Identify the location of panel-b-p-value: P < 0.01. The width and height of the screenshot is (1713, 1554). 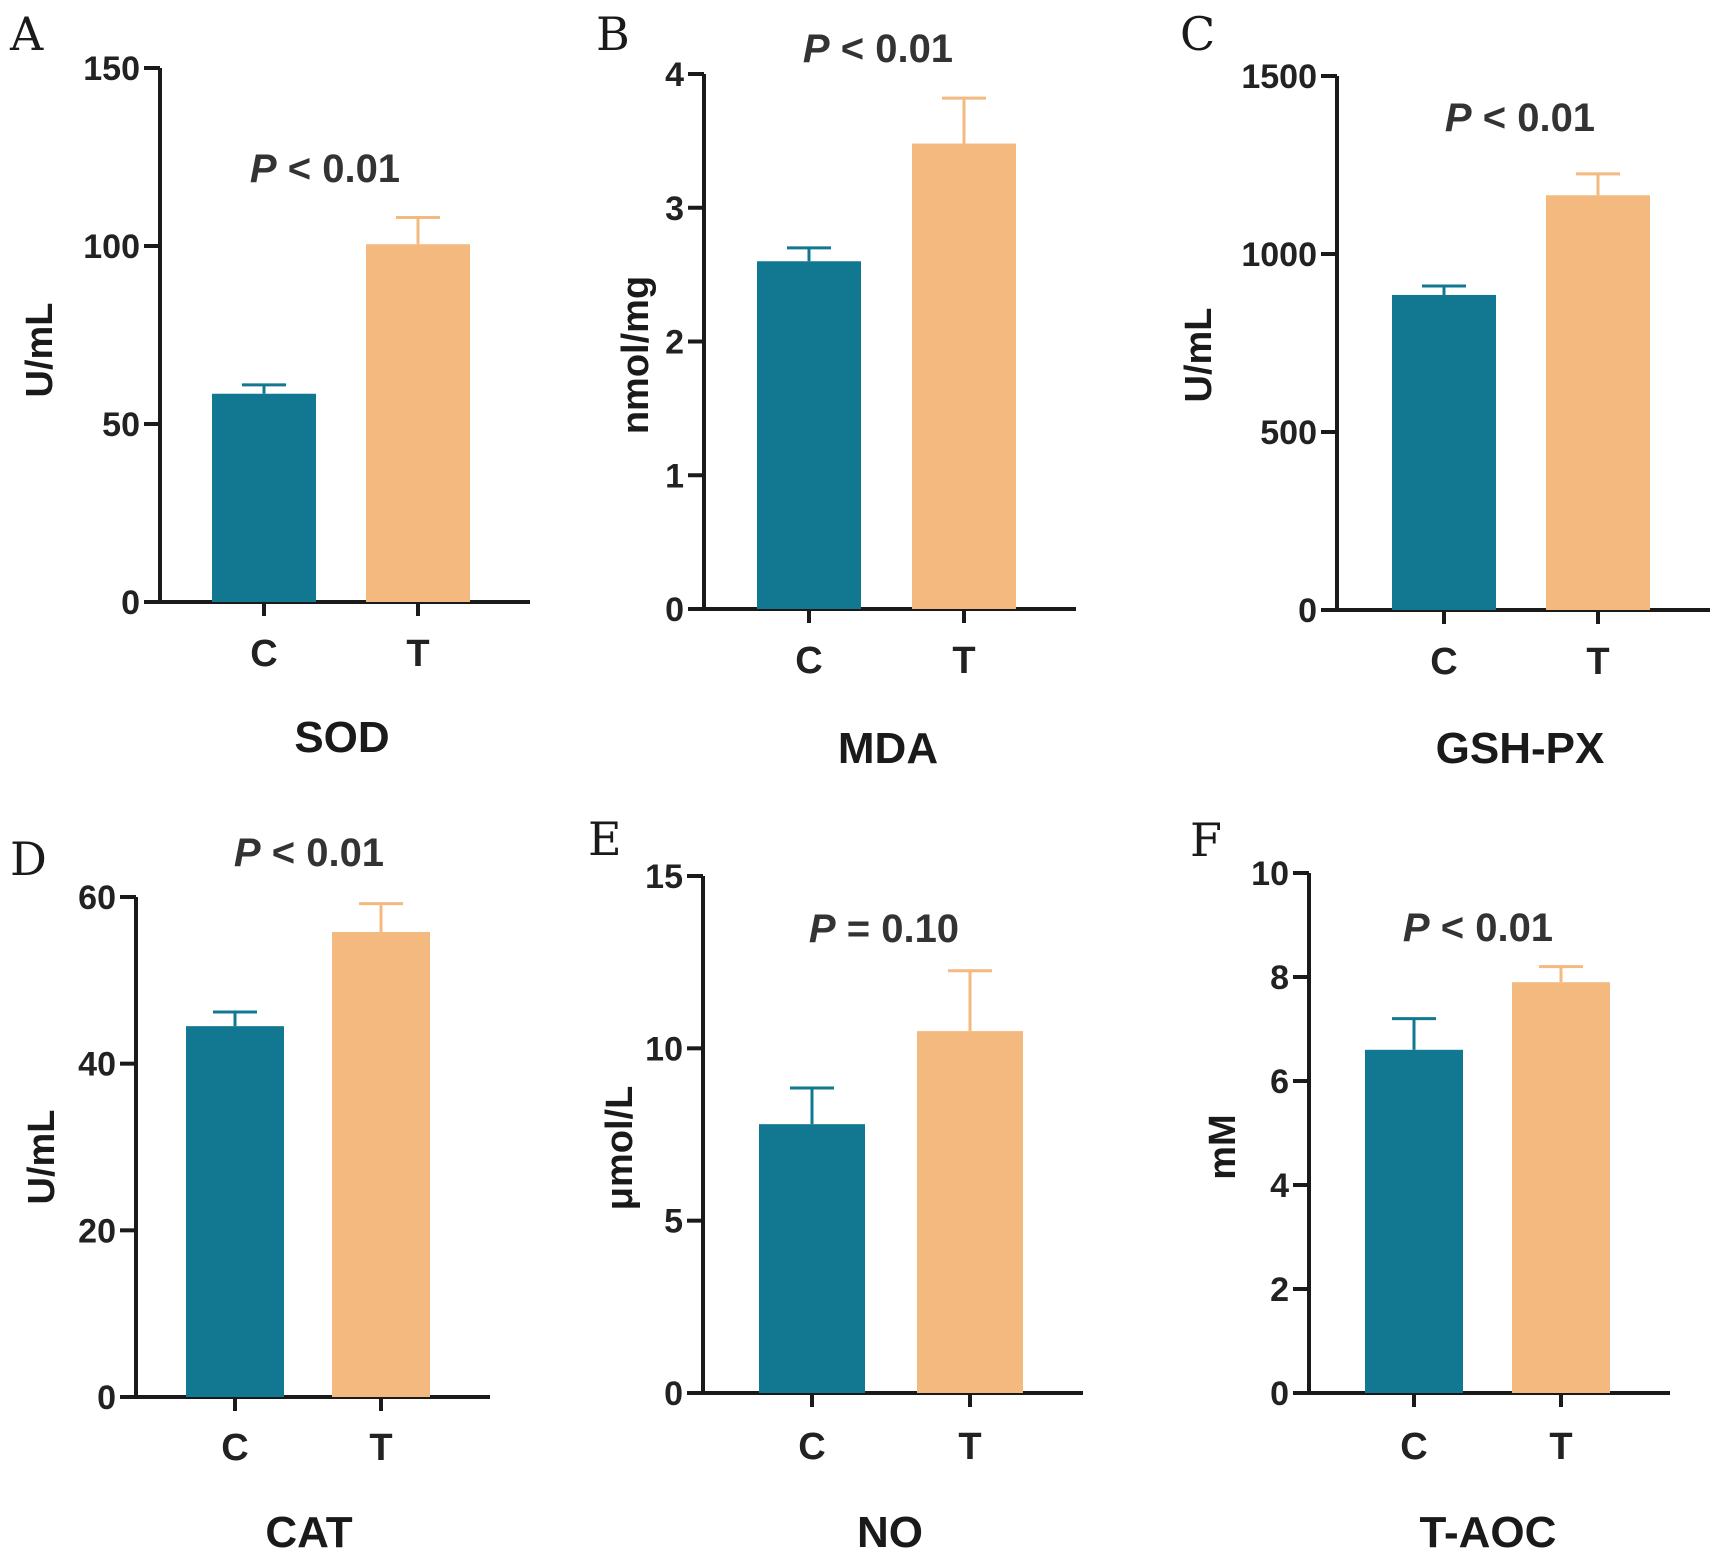
(878, 49).